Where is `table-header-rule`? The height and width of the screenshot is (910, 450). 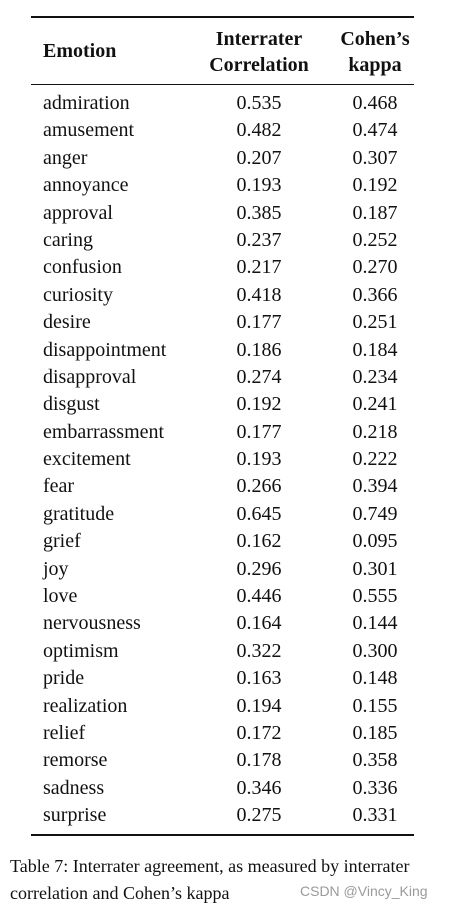 table-header-rule is located at coordinates (222, 84).